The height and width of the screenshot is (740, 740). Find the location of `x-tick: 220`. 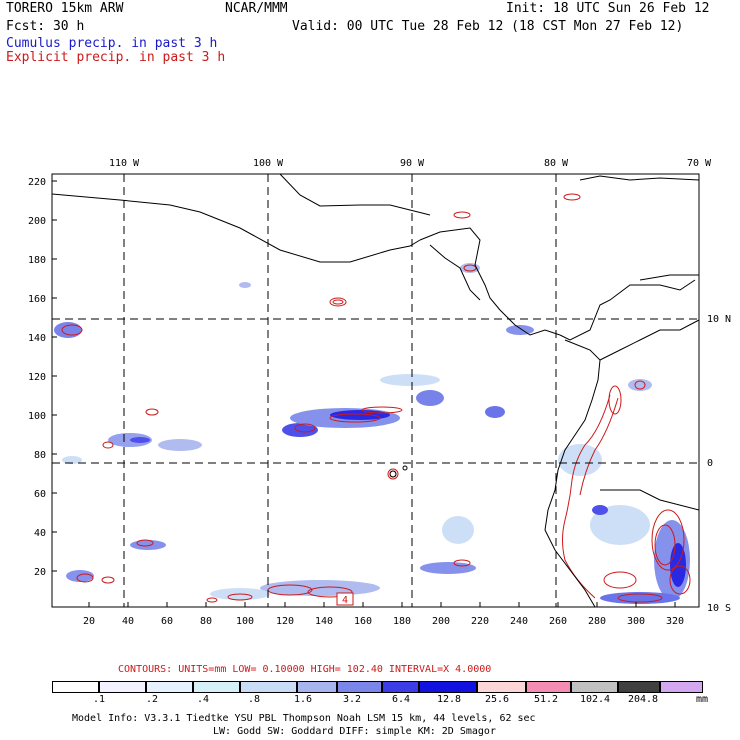

x-tick: 220 is located at coordinates (480, 621).